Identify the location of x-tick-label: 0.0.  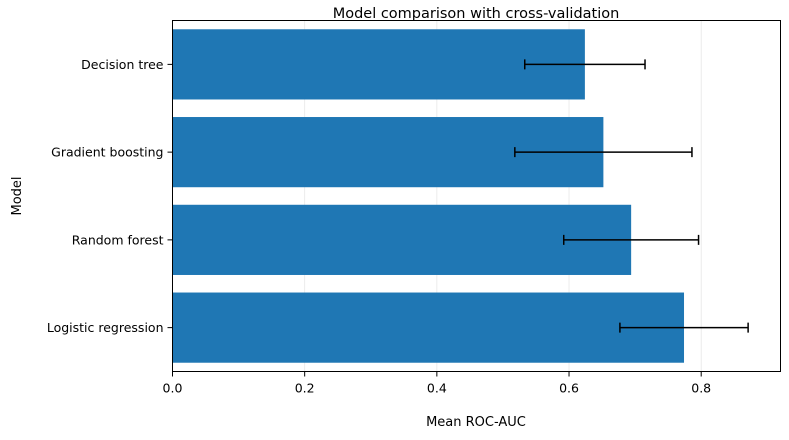
(173, 388).